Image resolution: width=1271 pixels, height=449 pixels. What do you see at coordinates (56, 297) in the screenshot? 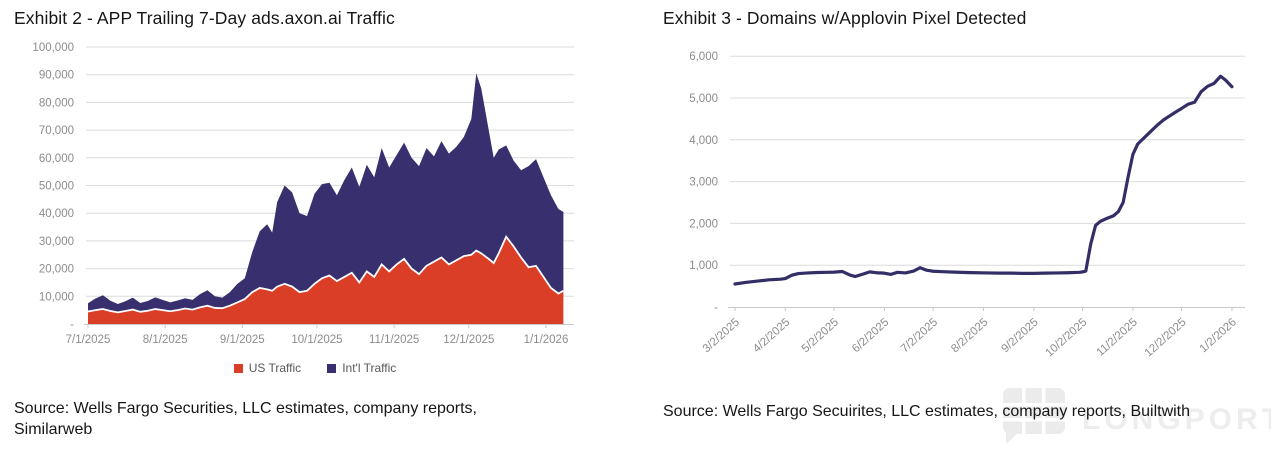
I see `y-axis-label: 10,000` at bounding box center [56, 297].